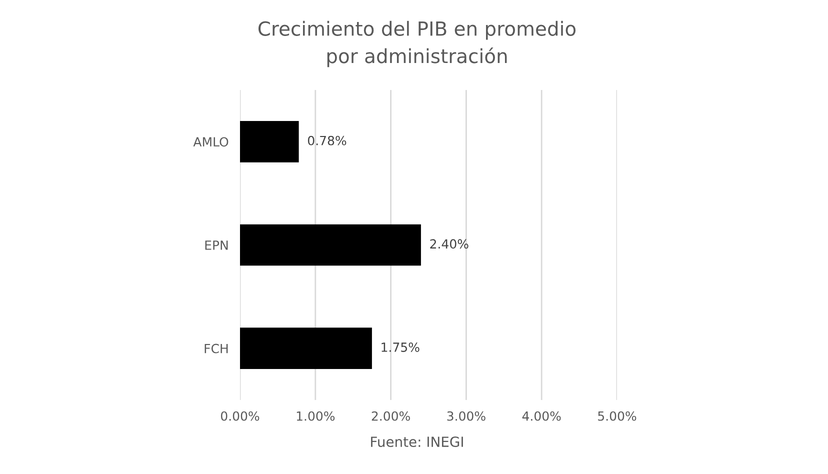 The width and height of the screenshot is (828, 474). What do you see at coordinates (240, 416) in the screenshot?
I see `x-tick-label: 0.00%` at bounding box center [240, 416].